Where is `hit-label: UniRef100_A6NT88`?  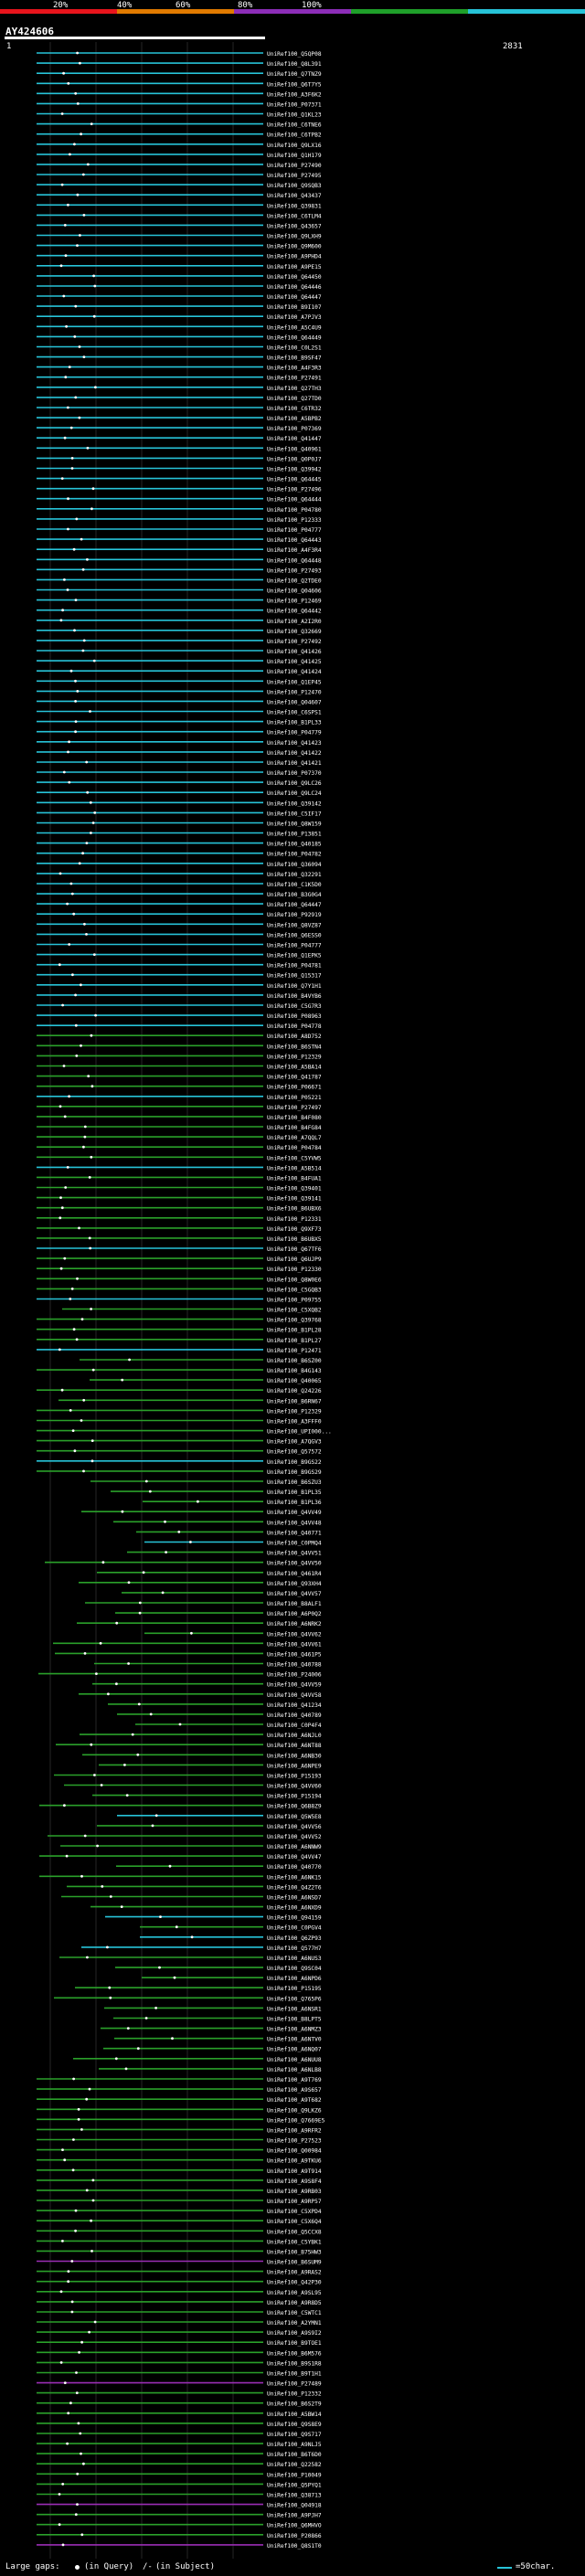
hit-label: UniRef100_A6NT88 is located at coordinates (295, 1746).